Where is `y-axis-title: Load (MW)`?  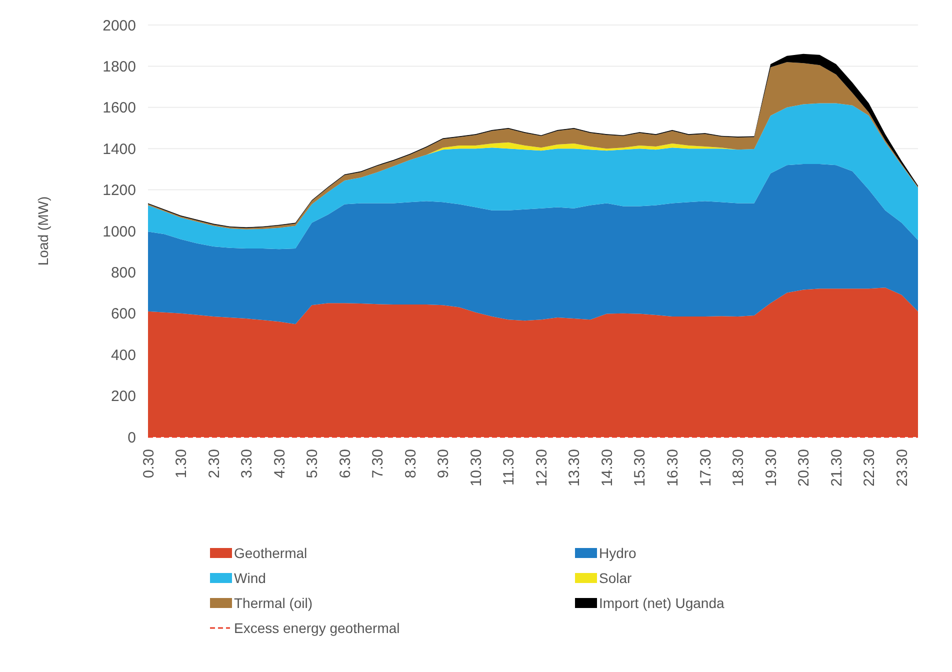 y-axis-title: Load (MW) is located at coordinates (43, 231).